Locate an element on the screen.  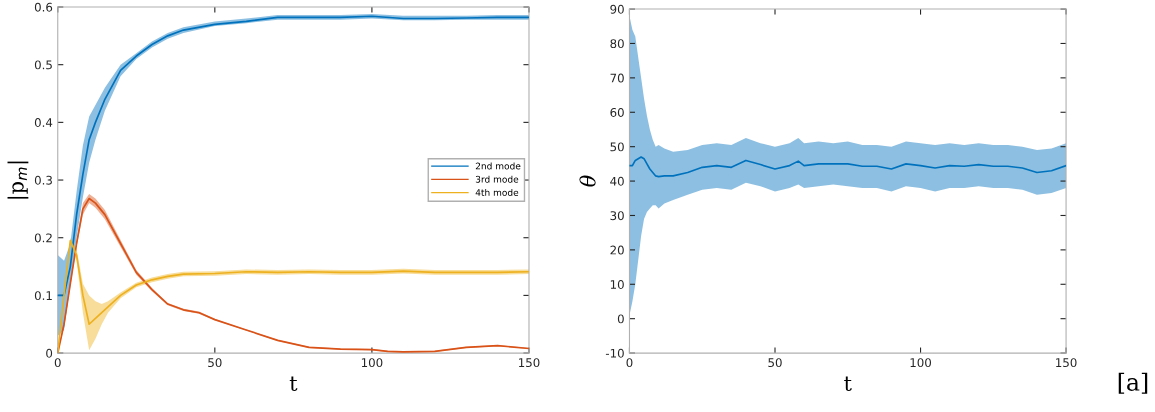
y-tick-label: 10 is located at coordinates (617, 284).